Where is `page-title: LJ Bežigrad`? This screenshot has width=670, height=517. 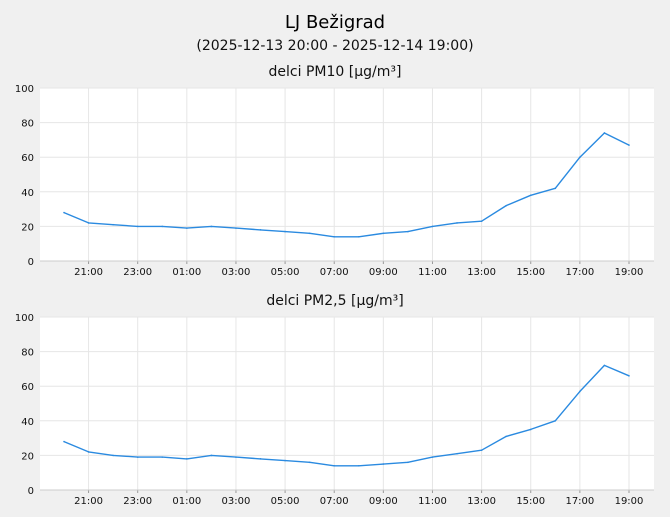 page-title: LJ Bežigrad is located at coordinates (335, 22).